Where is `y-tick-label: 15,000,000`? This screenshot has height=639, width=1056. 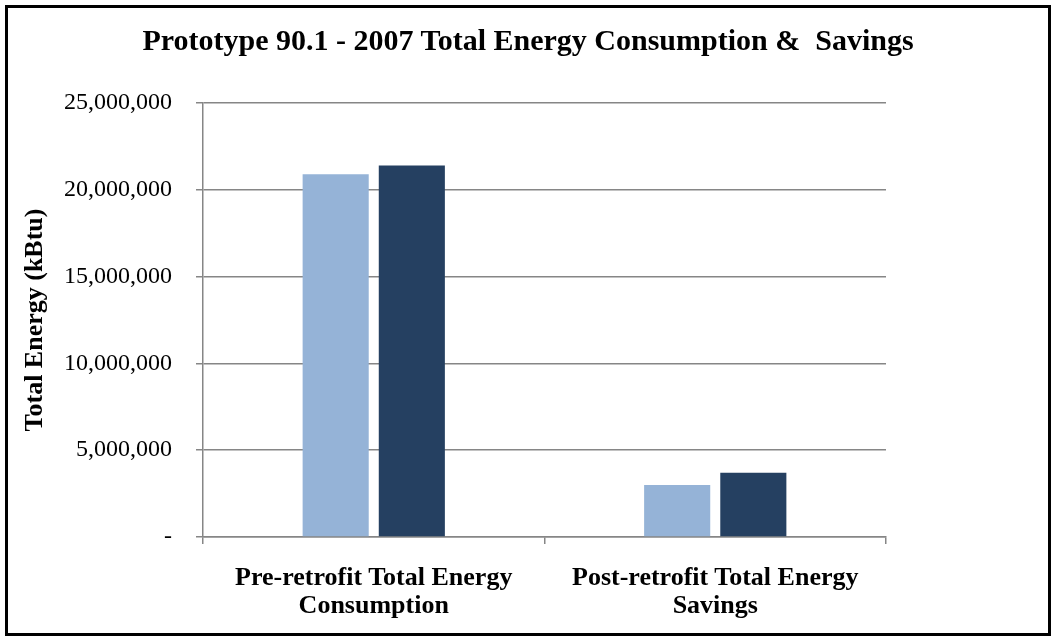
y-tick-label: 15,000,000 is located at coordinates (118, 274).